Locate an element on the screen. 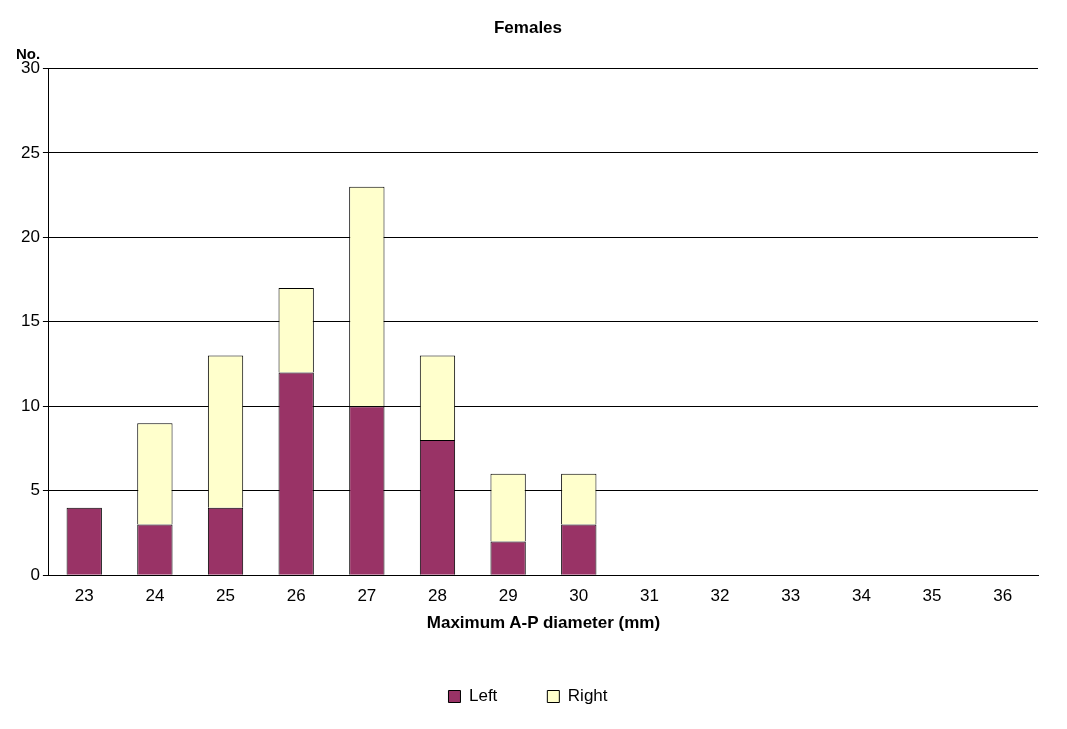 This screenshot has width=1067, height=729. y-tick-label: 20 is located at coordinates (30, 237).